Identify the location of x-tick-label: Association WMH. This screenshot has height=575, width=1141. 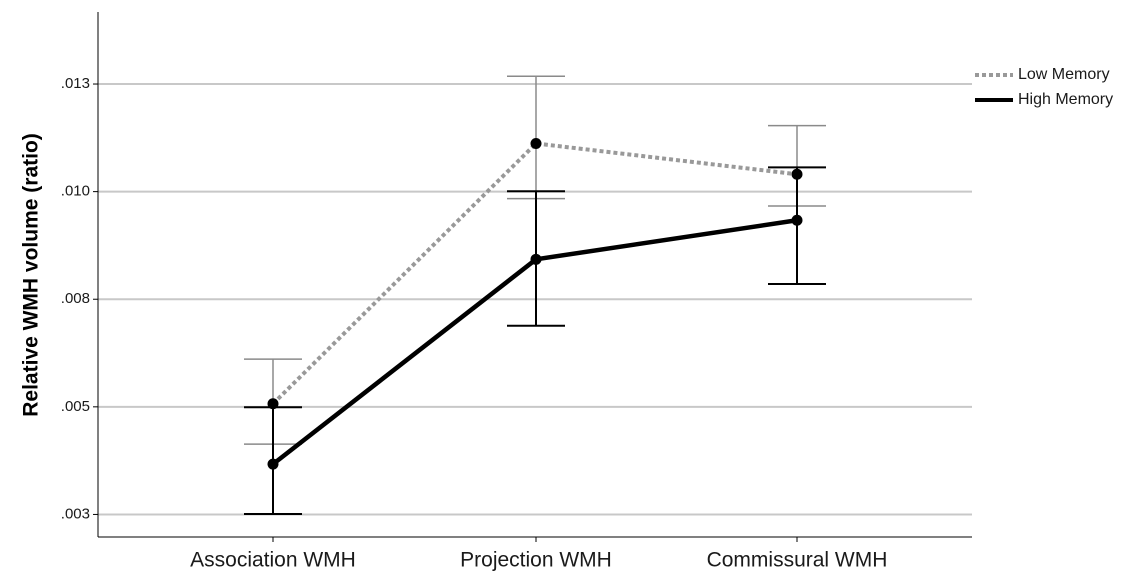
(273, 560).